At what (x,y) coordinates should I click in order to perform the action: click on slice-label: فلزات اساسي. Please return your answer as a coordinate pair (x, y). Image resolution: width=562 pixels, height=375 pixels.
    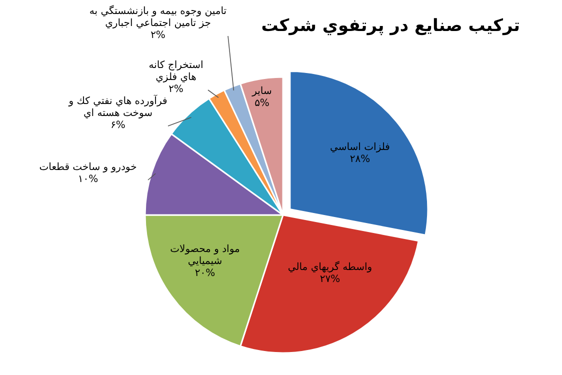
    Looking at the image, I should click on (360, 148).